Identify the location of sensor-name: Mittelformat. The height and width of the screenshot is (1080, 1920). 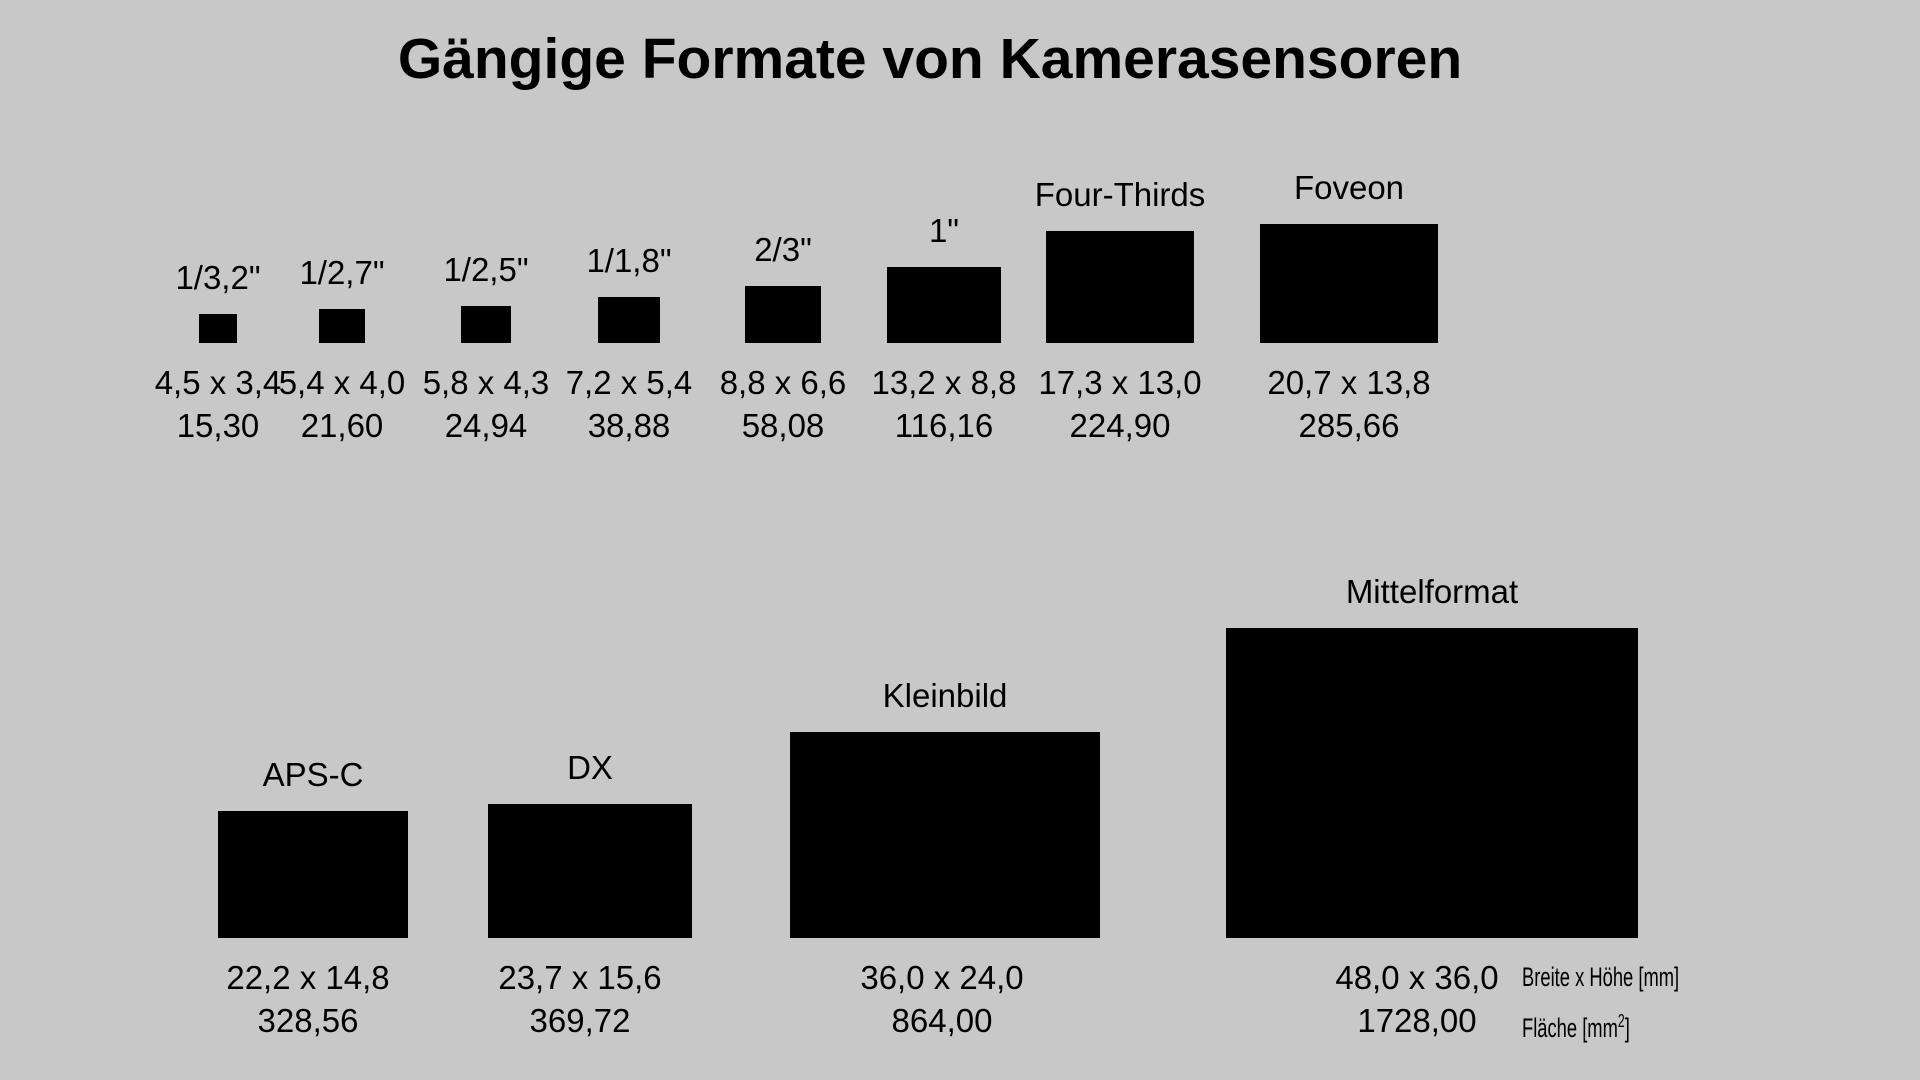
(1432, 592).